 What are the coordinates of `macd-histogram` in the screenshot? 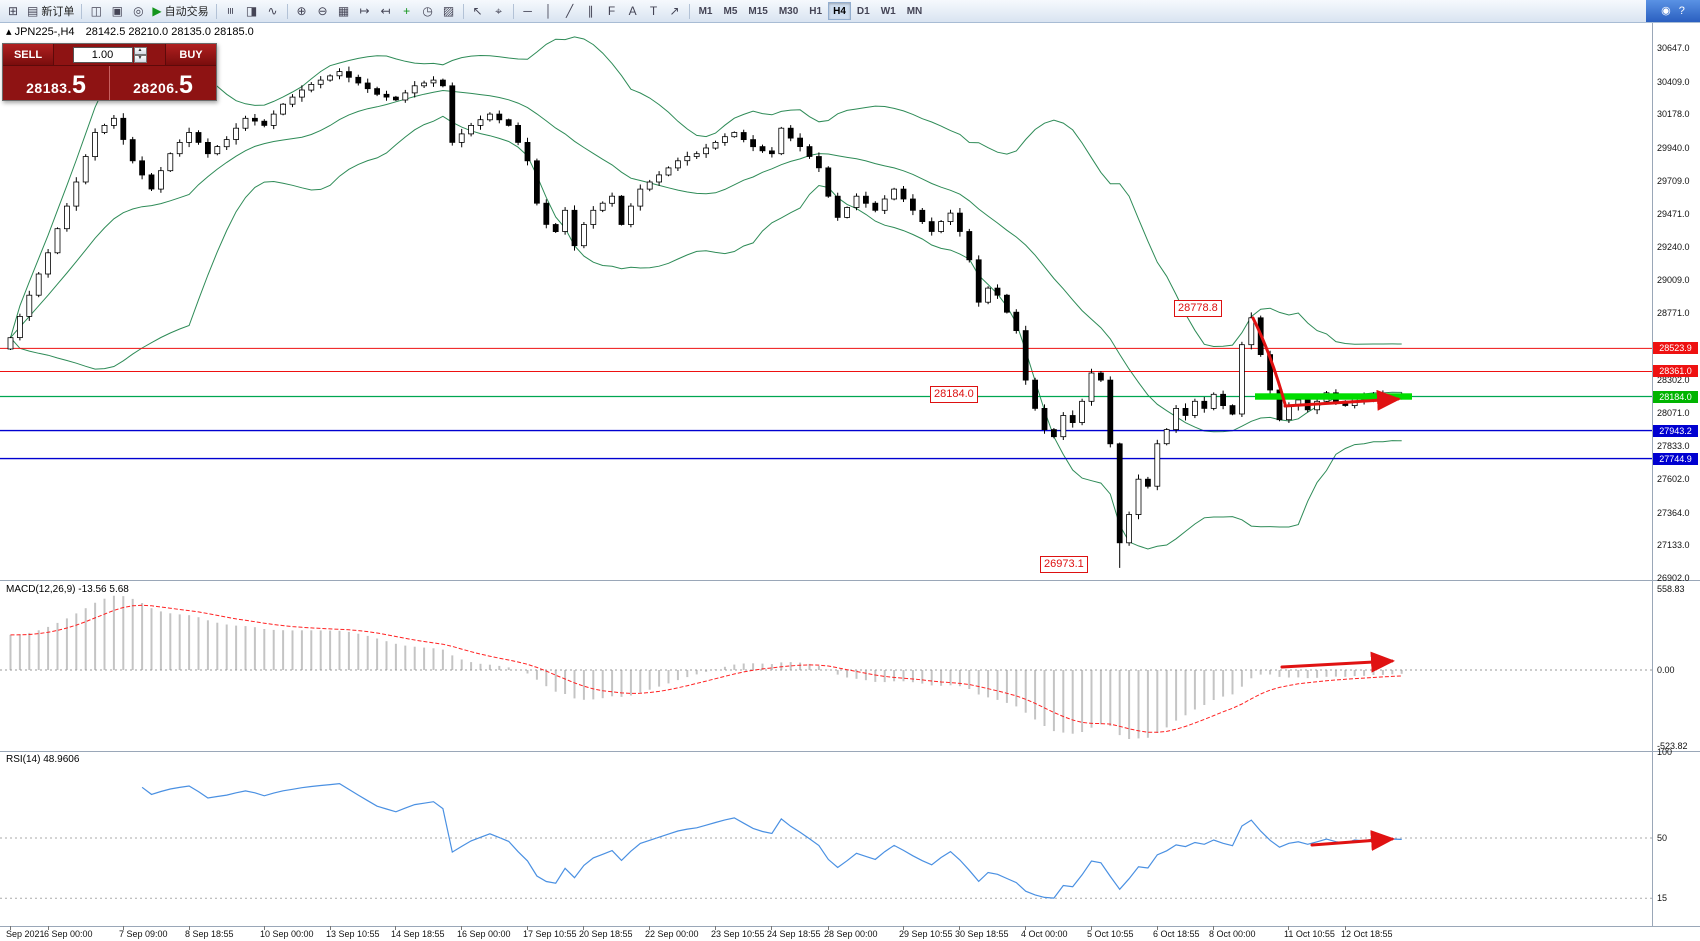 It's located at (706, 667).